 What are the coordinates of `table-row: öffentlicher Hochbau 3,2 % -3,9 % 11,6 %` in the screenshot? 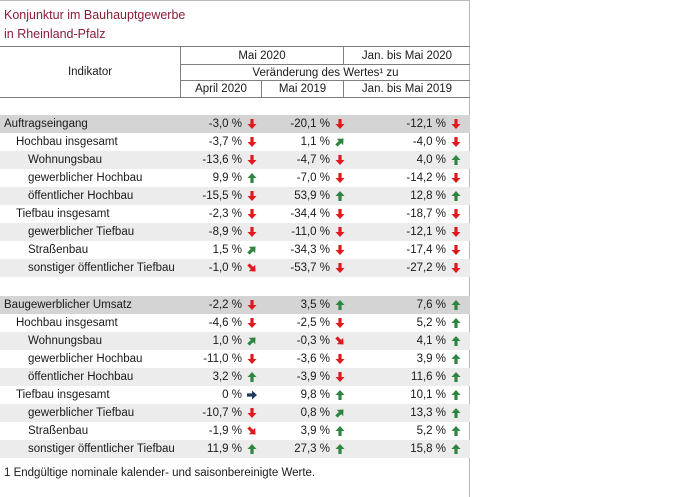 It's located at (235, 377).